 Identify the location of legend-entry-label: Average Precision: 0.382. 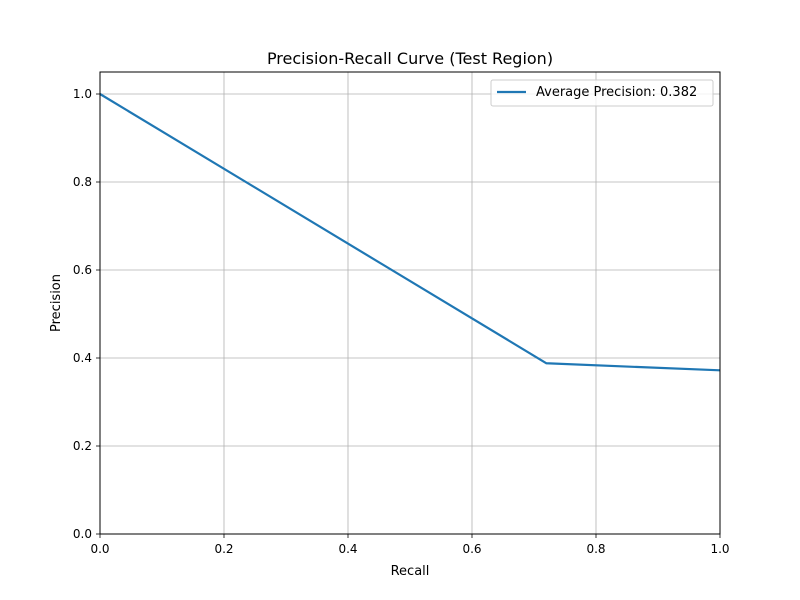
(616, 92).